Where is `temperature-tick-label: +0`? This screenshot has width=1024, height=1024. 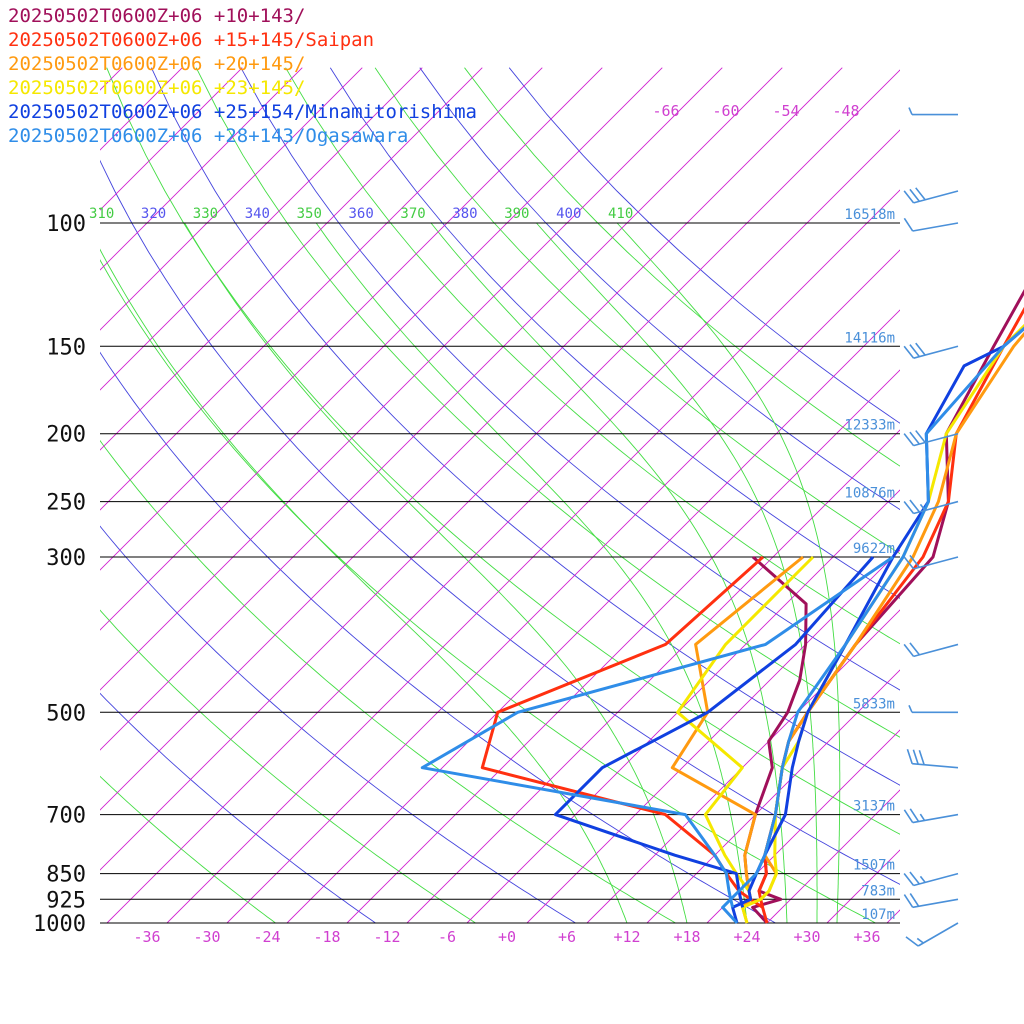
temperature-tick-label: +0 is located at coordinates (507, 937).